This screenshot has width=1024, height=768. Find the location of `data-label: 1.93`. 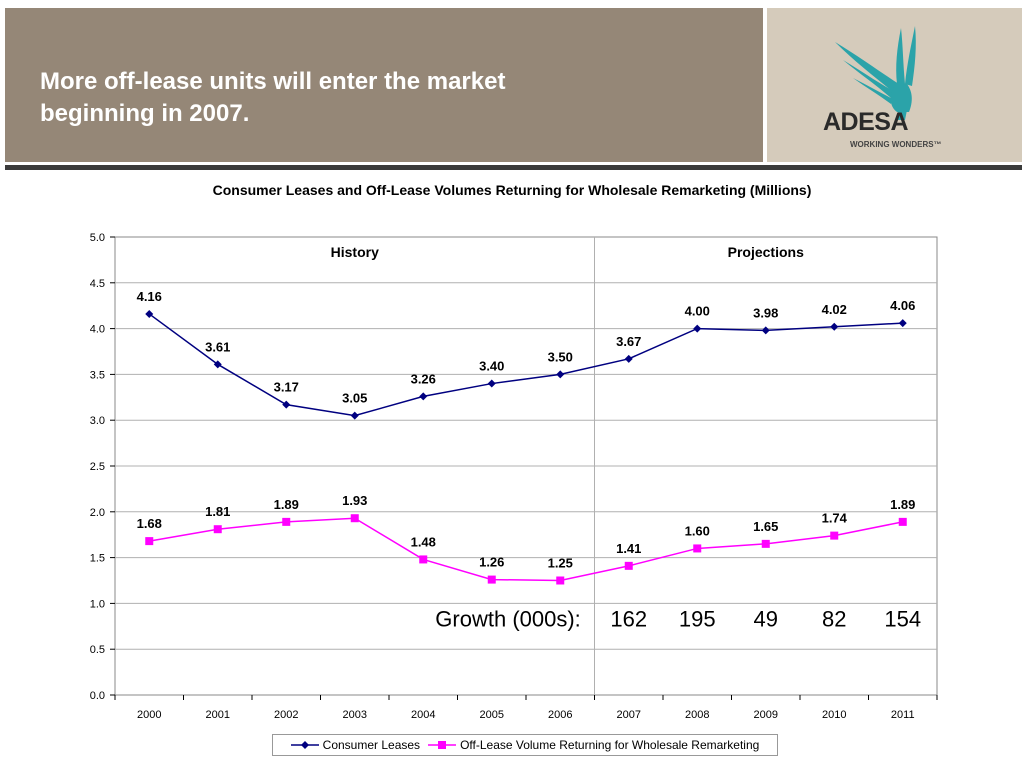

data-label: 1.93 is located at coordinates (354, 500).